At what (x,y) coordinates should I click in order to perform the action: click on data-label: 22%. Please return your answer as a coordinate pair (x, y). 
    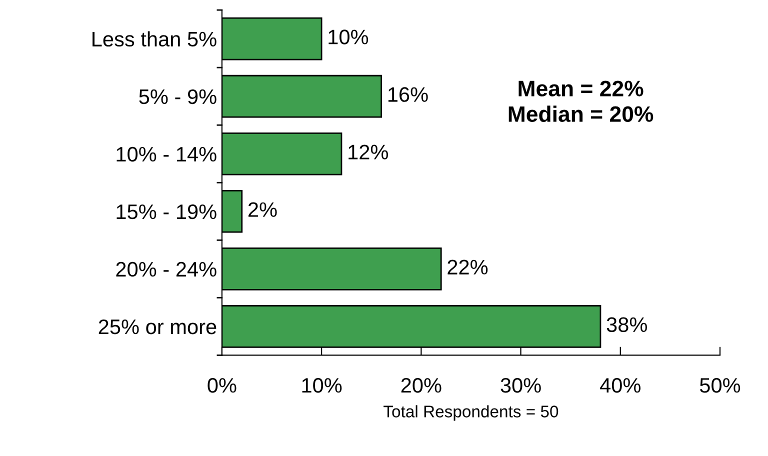
    Looking at the image, I should click on (468, 267).